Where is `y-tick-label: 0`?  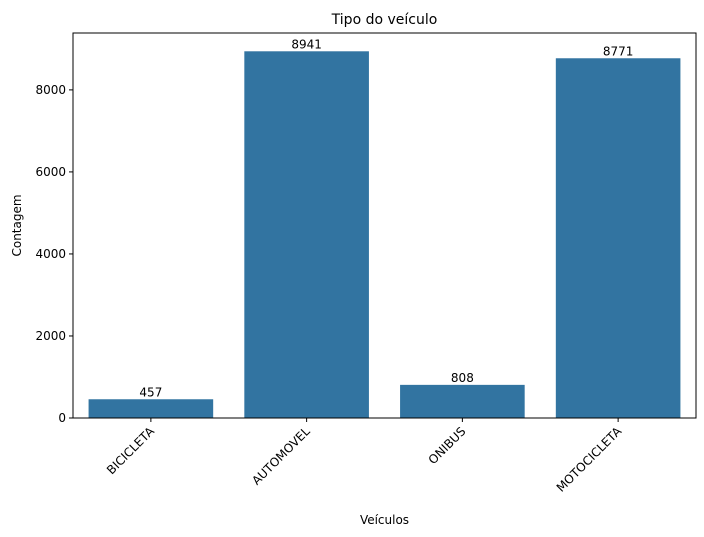 y-tick-label: 0 is located at coordinates (62, 418).